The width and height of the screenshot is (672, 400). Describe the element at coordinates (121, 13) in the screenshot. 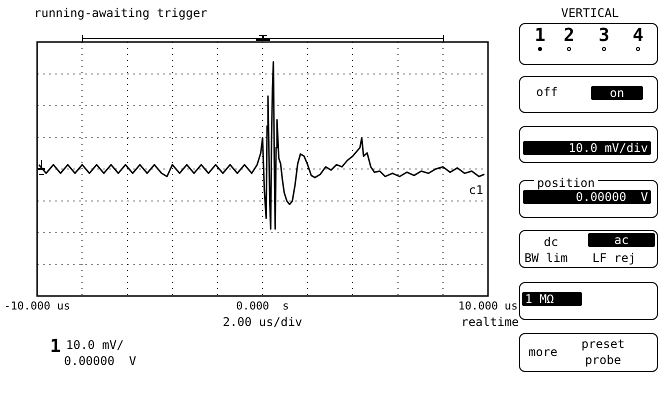

I see `chart-title: running-awaiting trigger` at that location.